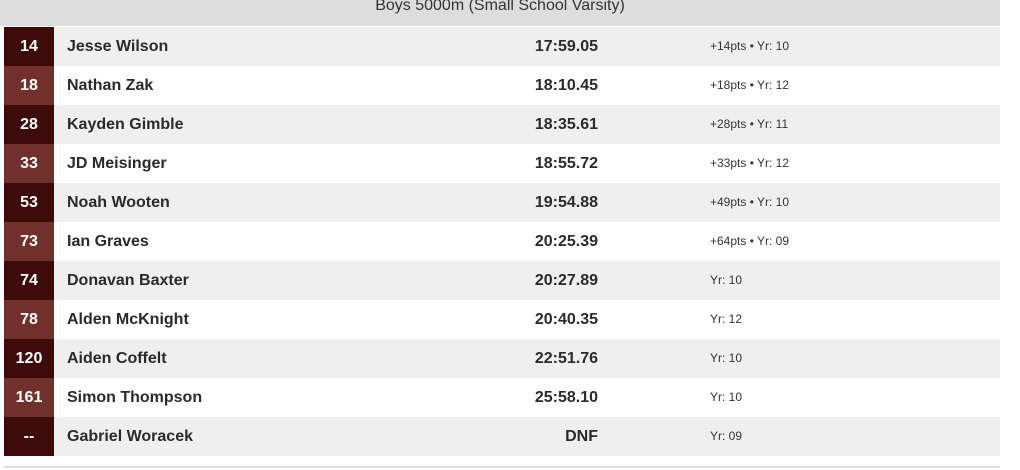 The height and width of the screenshot is (470, 1020). What do you see at coordinates (29, 202) in the screenshot?
I see `place: 53` at bounding box center [29, 202].